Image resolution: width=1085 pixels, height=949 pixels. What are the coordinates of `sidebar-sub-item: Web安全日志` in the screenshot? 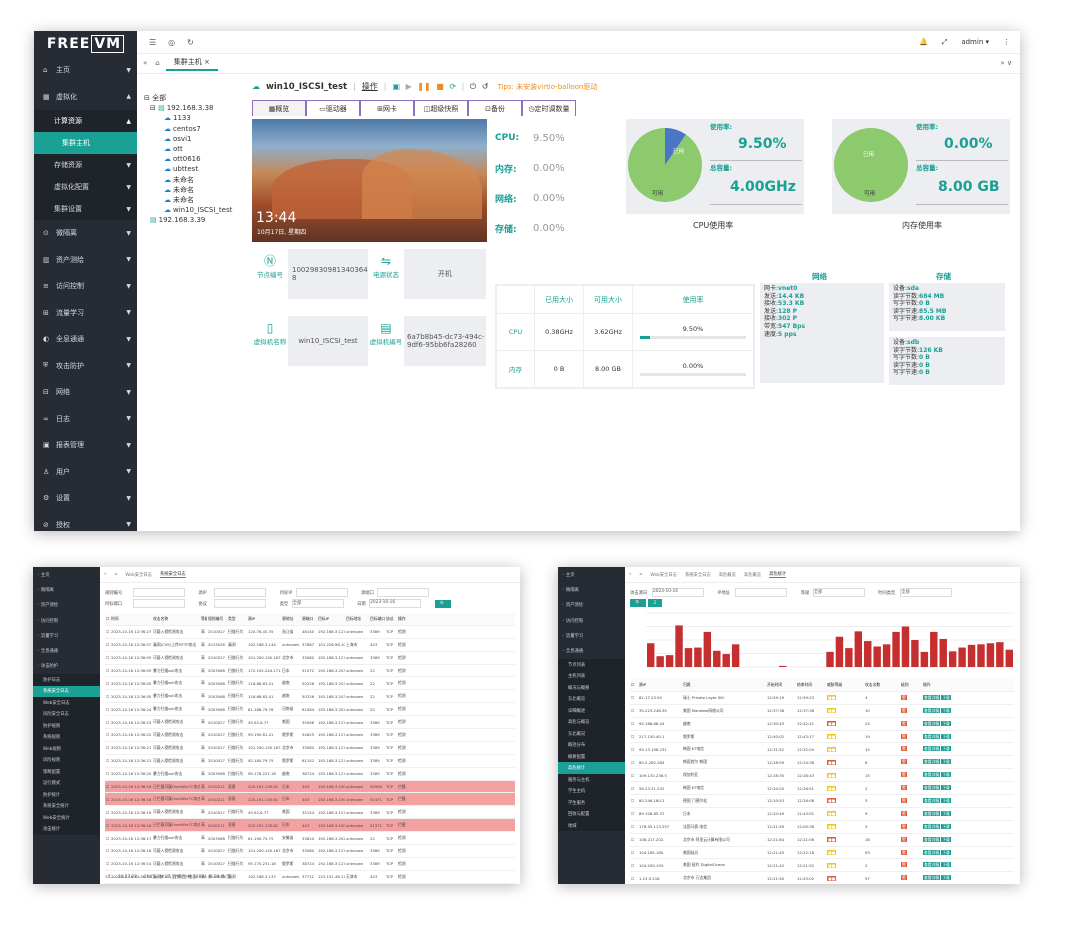 It's located at (66, 703).